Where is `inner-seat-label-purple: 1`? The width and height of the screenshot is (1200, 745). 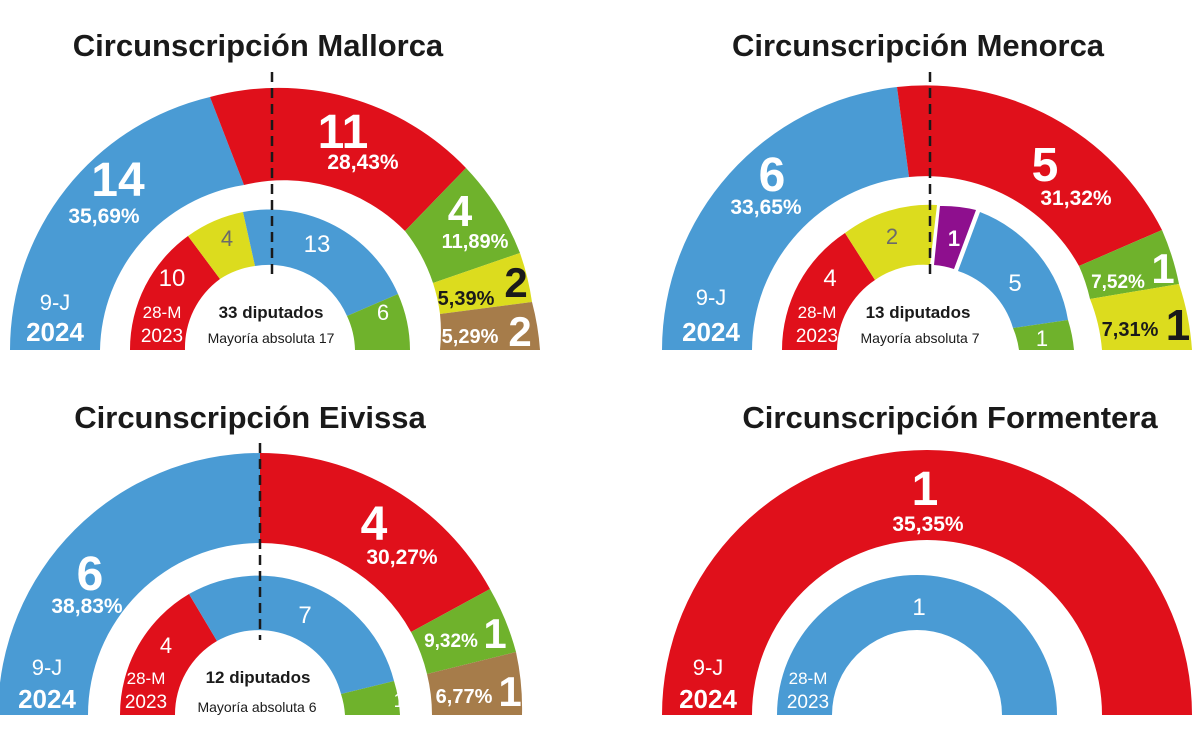 inner-seat-label-purple: 1 is located at coordinates (954, 238).